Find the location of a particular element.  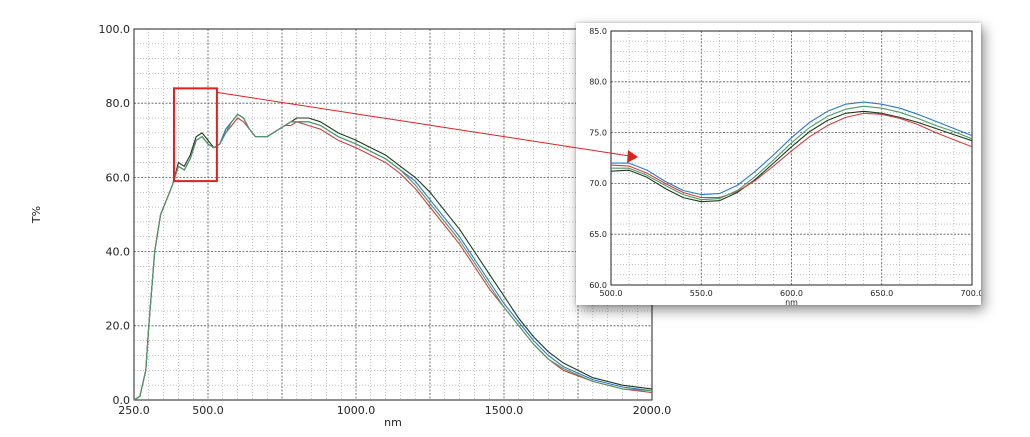

y-tick-label: 100.0 is located at coordinates (115, 29).